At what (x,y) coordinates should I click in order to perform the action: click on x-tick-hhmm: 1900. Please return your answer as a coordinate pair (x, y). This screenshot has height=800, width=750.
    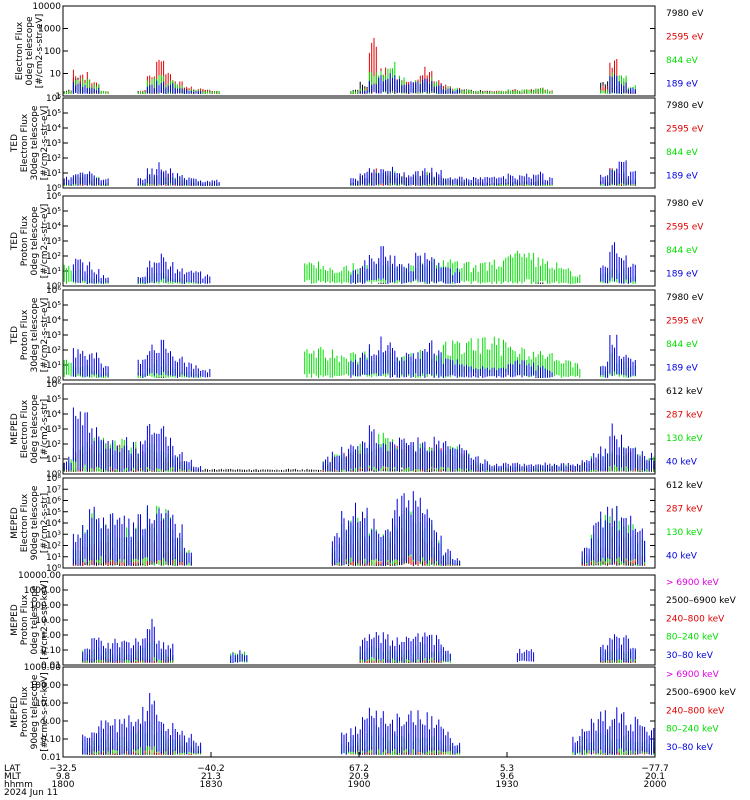
    Looking at the image, I should click on (359, 785).